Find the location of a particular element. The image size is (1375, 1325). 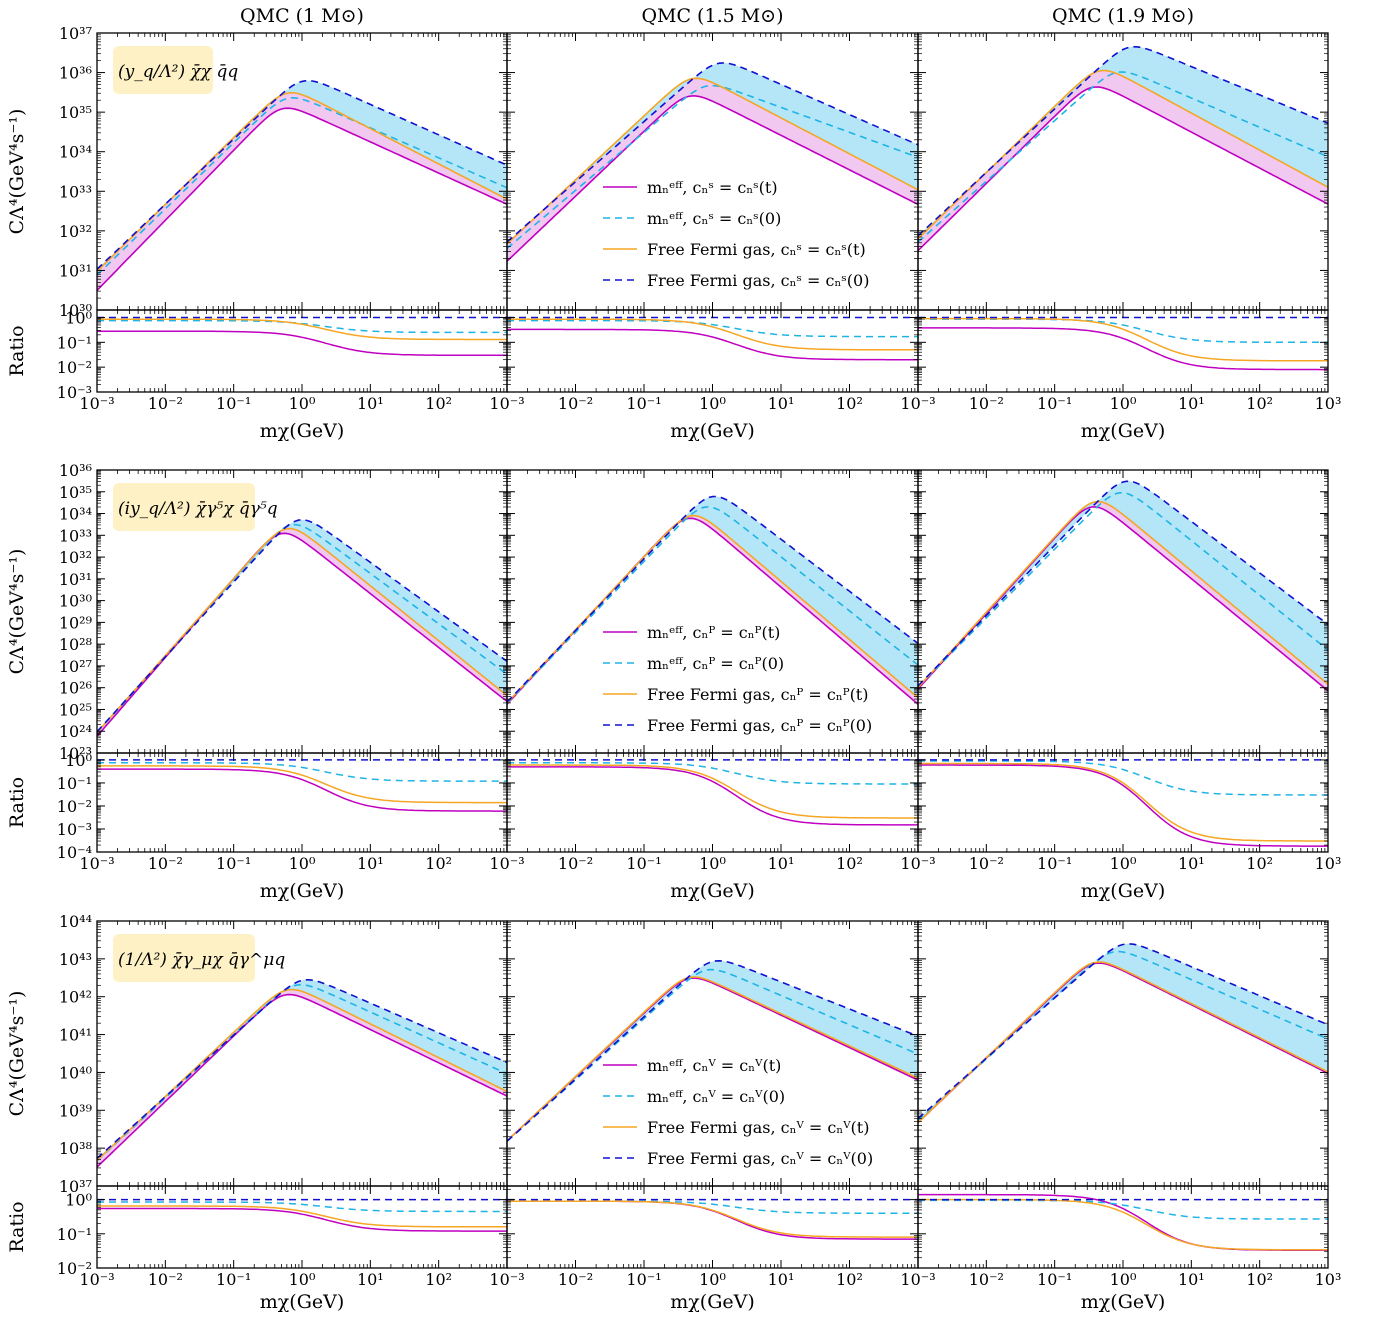

y-axis-label: CΛ⁴(GeV⁴s⁻¹) is located at coordinates (17, 172).